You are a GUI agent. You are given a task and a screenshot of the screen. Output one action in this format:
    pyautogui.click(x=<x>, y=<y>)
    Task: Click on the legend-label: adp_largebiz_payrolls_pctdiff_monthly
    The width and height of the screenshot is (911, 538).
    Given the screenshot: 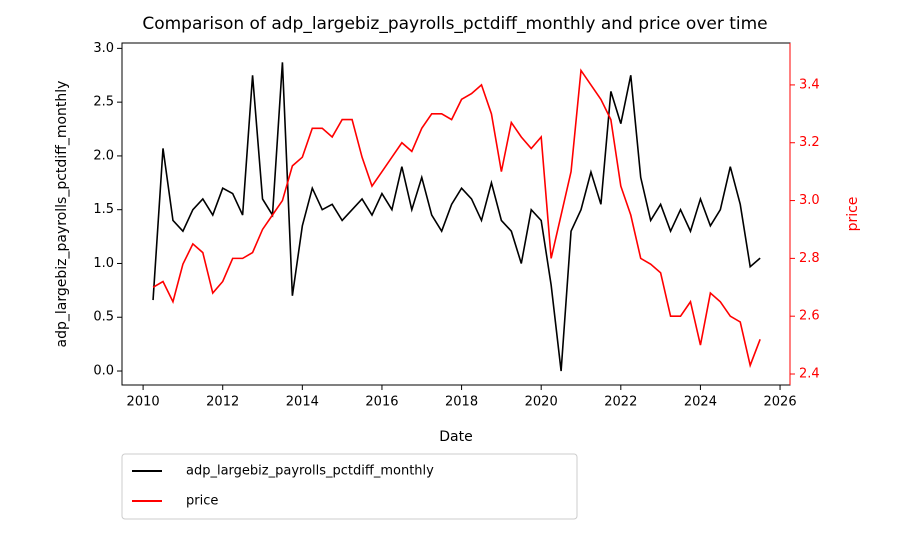 What is the action you would take?
    pyautogui.click(x=310, y=471)
    